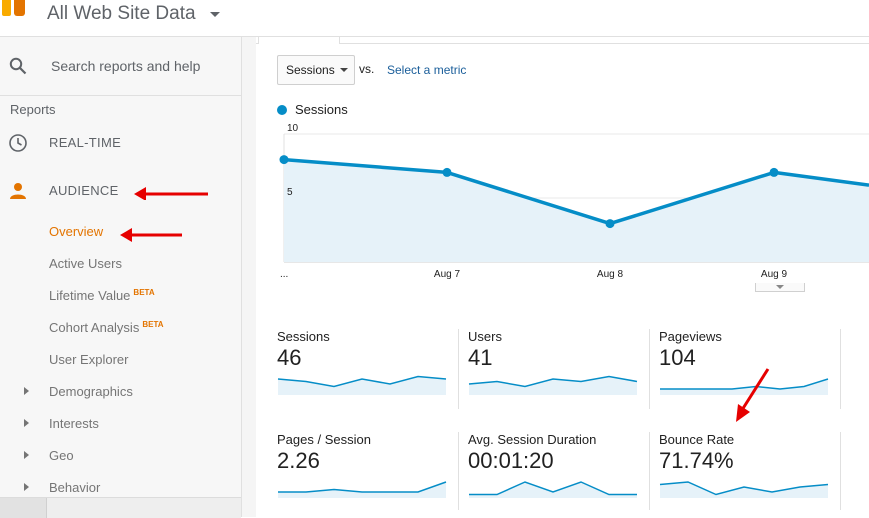 Image resolution: width=869 pixels, height=518 pixels. What do you see at coordinates (780, 287) in the screenshot?
I see `chart-resize-handle` at bounding box center [780, 287].